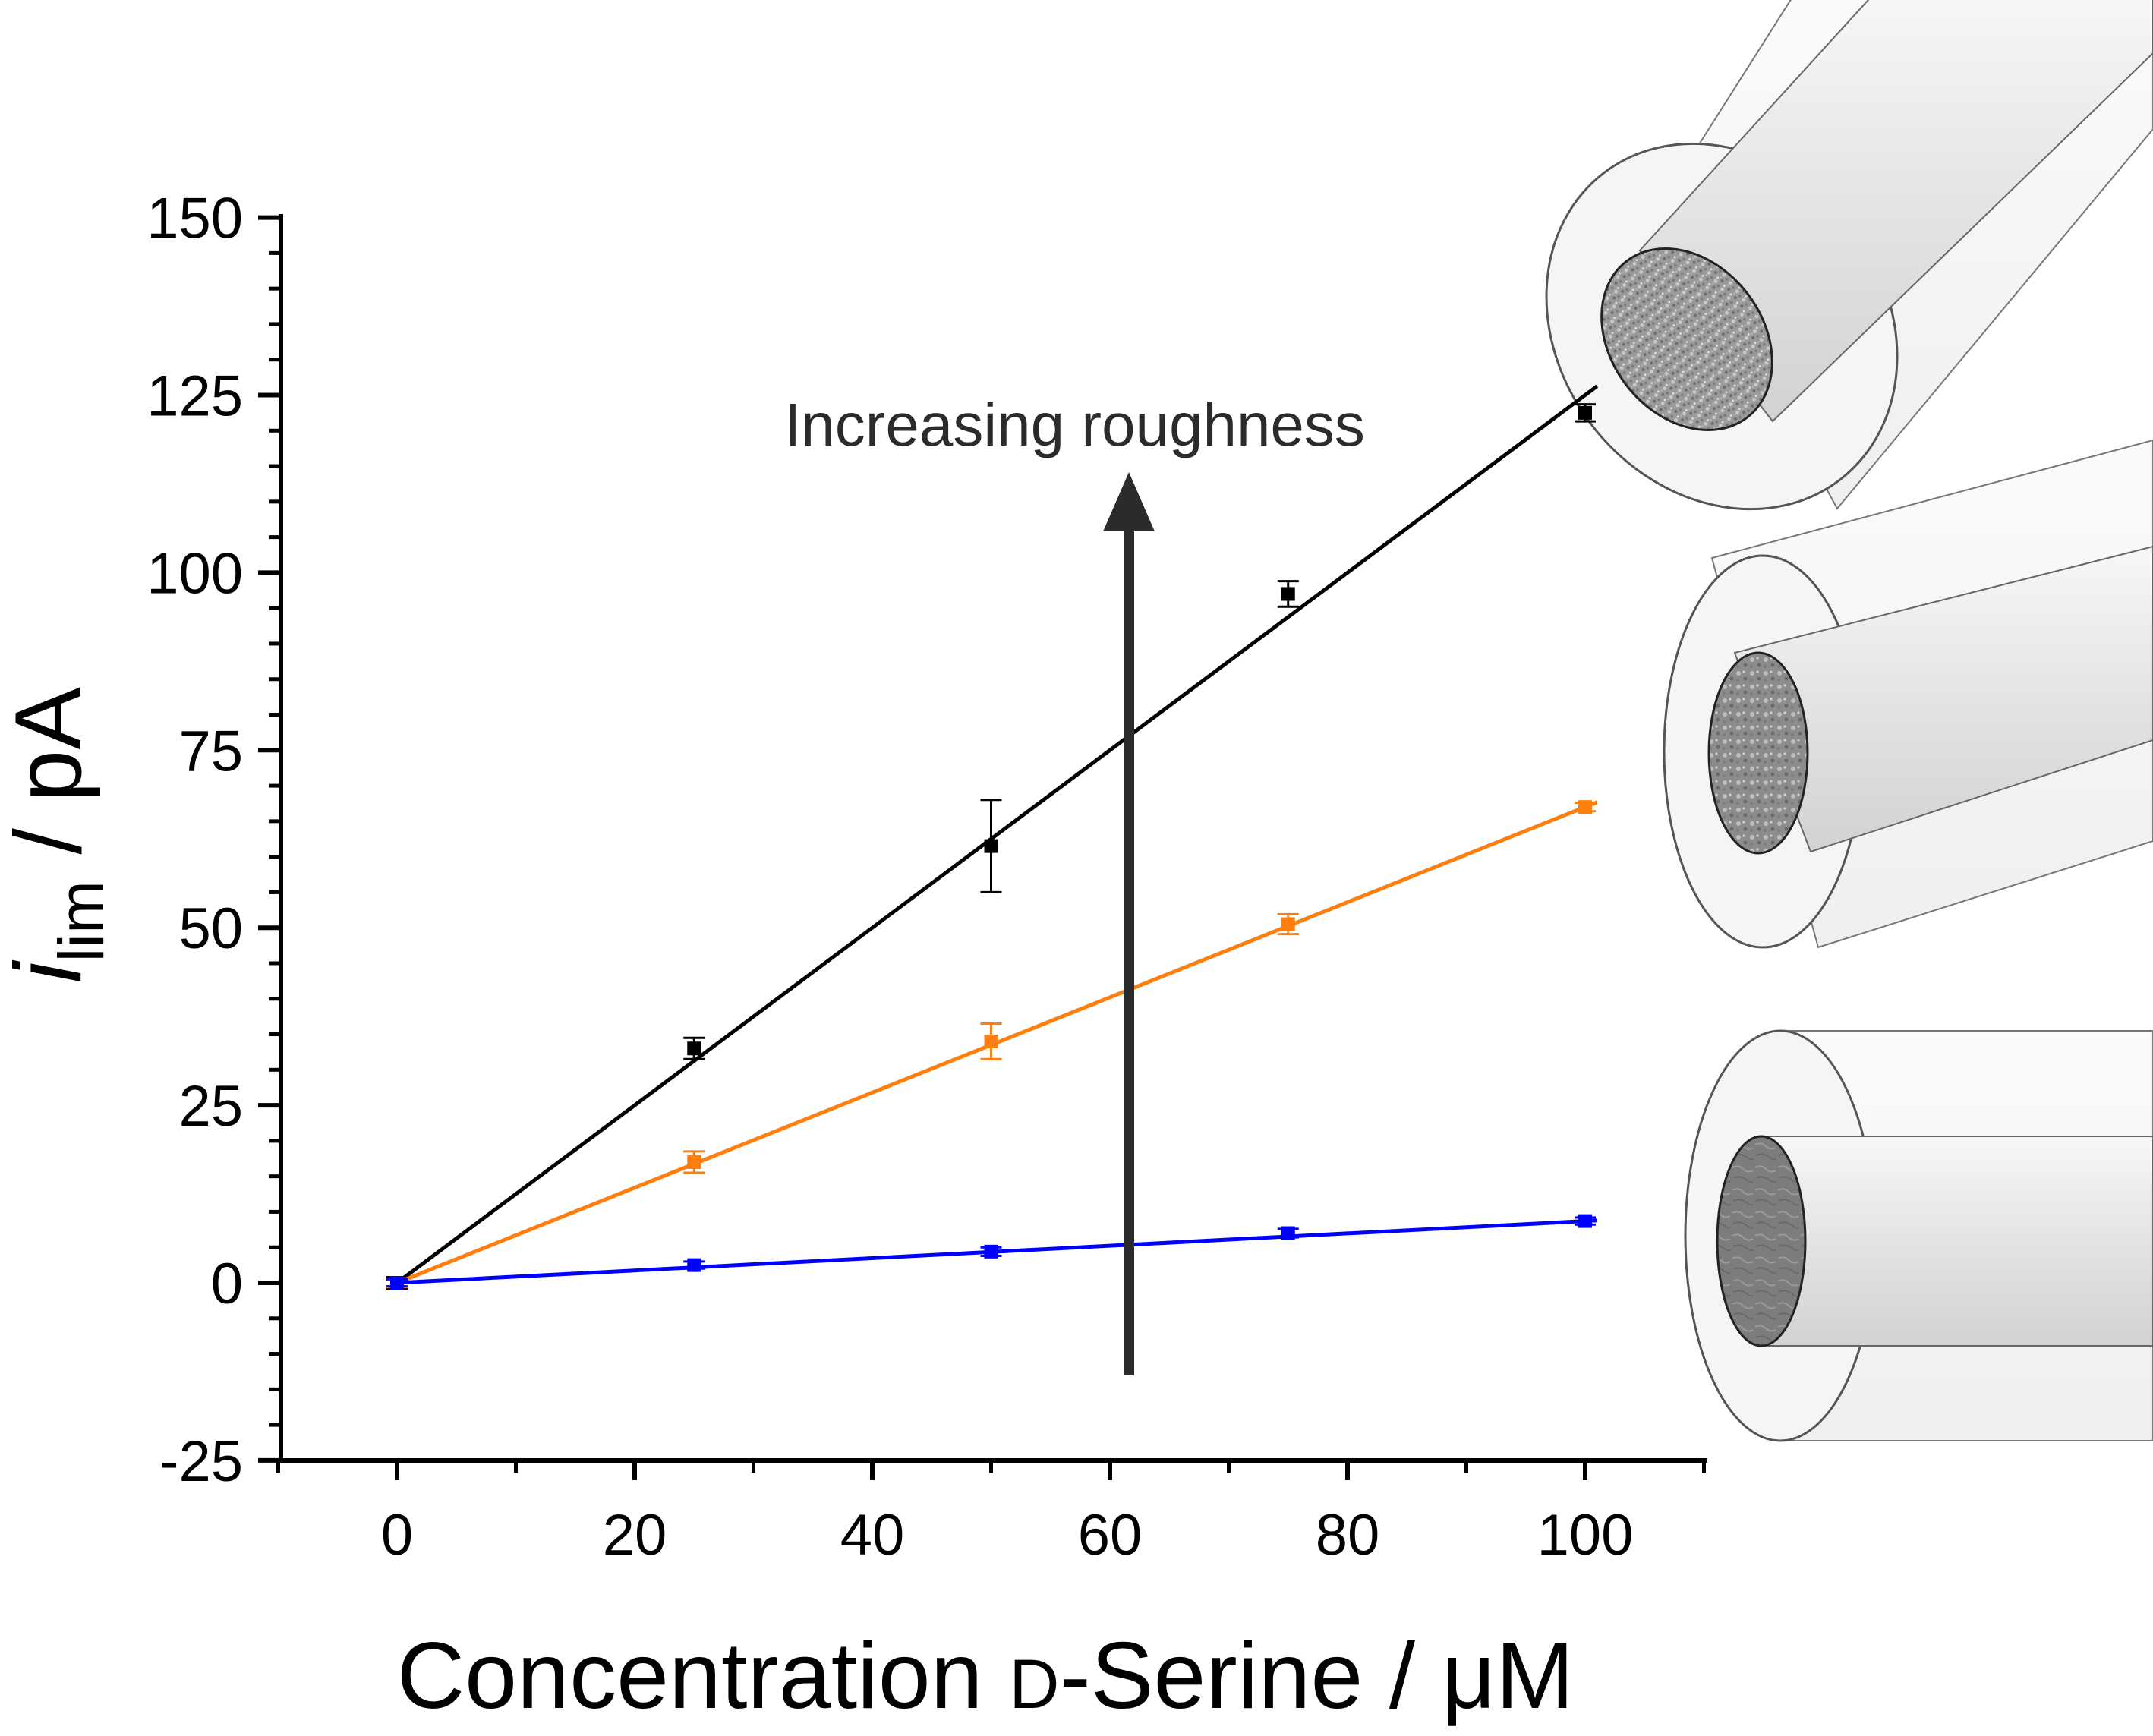 This screenshot has height=1736, width=2153. Describe the element at coordinates (214, 841) in the screenshot. I see `y-ticks: -25 0 25 50 75 100 125 150` at that location.